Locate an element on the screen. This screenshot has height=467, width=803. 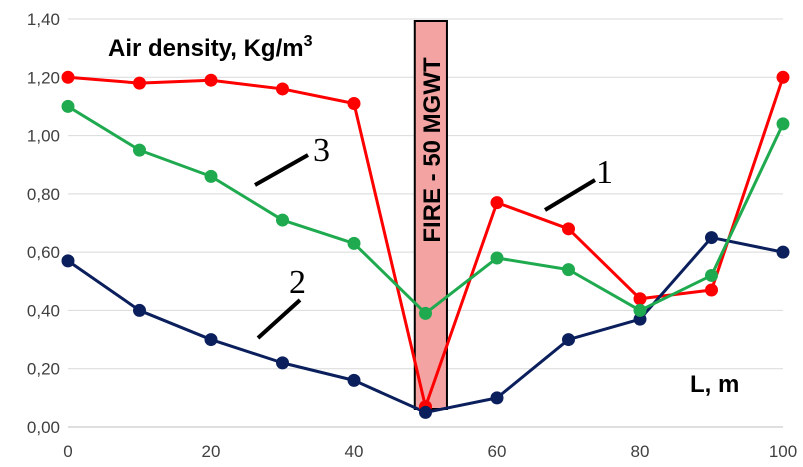
y-tick-label: 0,40 is located at coordinates (43, 310).